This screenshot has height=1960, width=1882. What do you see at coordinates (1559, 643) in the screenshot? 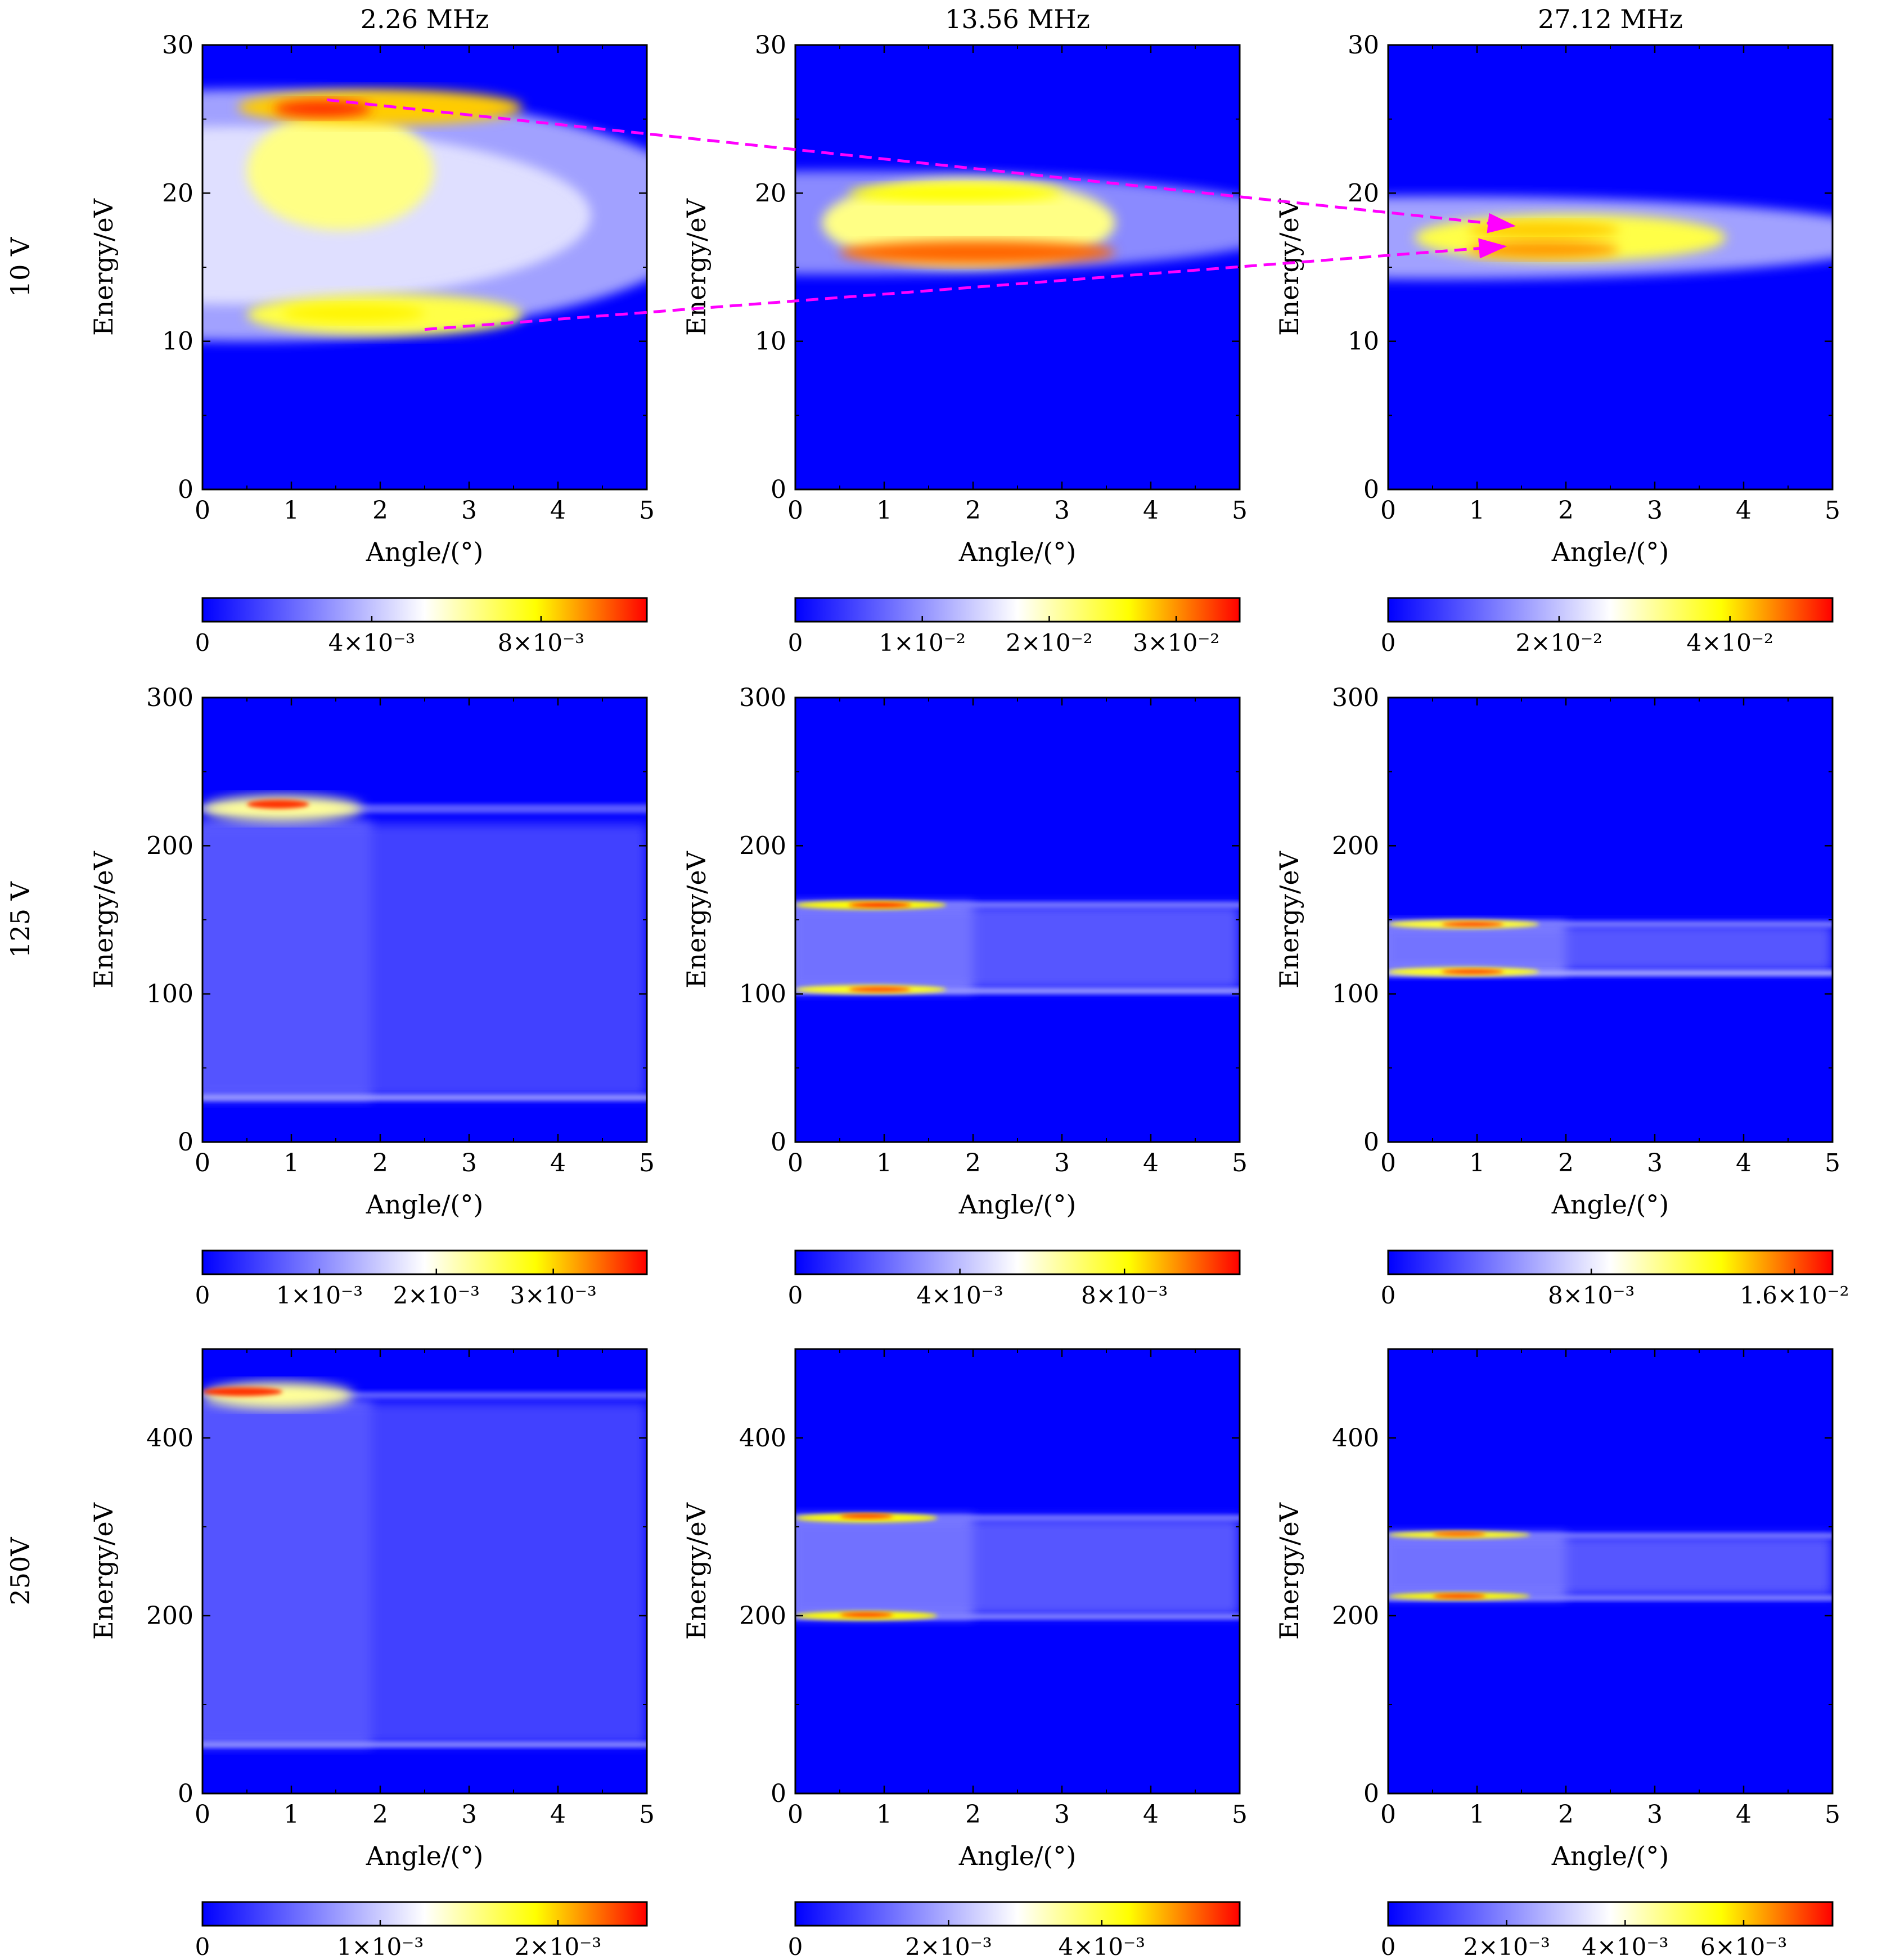
I see `colorbar-tick-label: 2×10⁻²` at bounding box center [1559, 643].